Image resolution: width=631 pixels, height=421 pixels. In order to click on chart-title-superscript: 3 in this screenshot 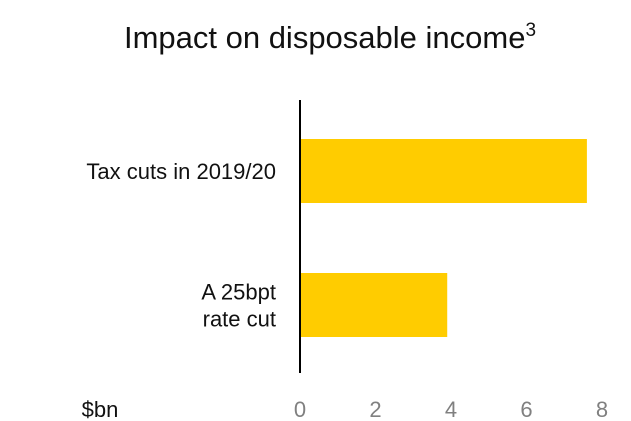, I will do `click(530, 30)`.